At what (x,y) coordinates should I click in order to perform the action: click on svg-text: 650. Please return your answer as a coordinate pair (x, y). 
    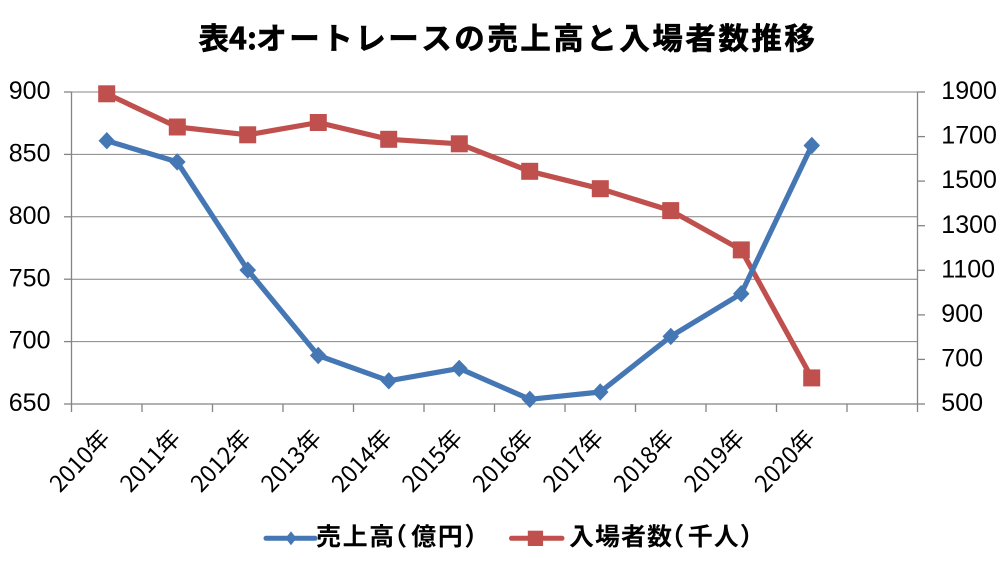
    Looking at the image, I should click on (30, 403).